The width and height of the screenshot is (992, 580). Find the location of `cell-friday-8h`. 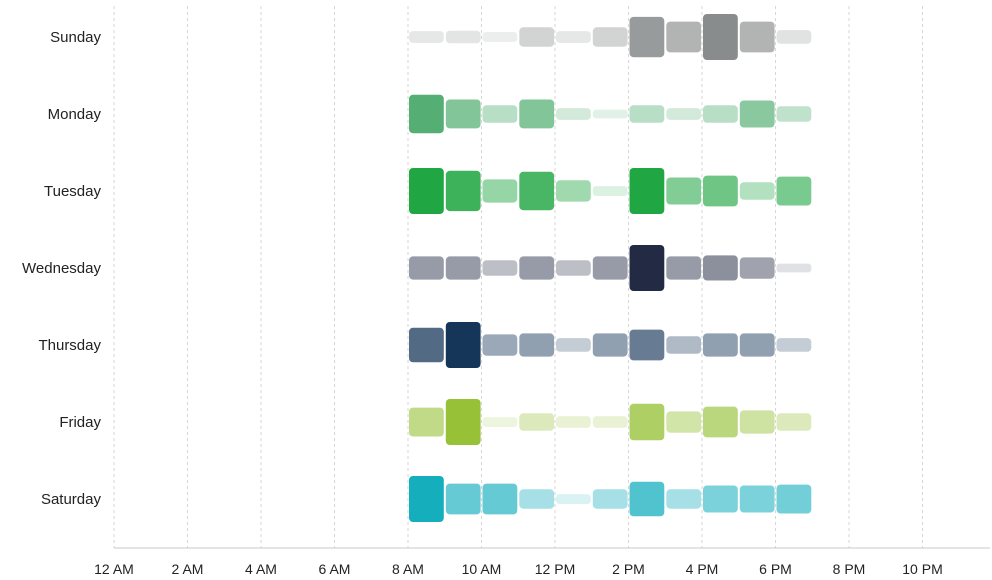

cell-friday-8h is located at coordinates (426, 422).